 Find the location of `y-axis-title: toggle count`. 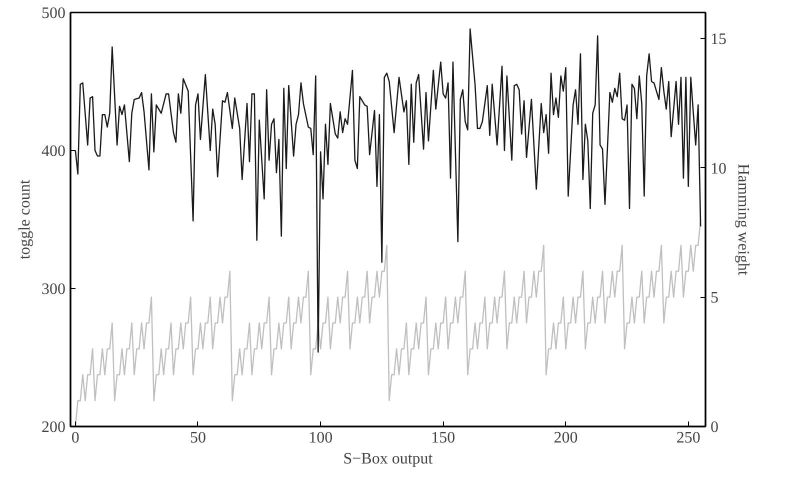

y-axis-title: toggle count is located at coordinates (25, 219).